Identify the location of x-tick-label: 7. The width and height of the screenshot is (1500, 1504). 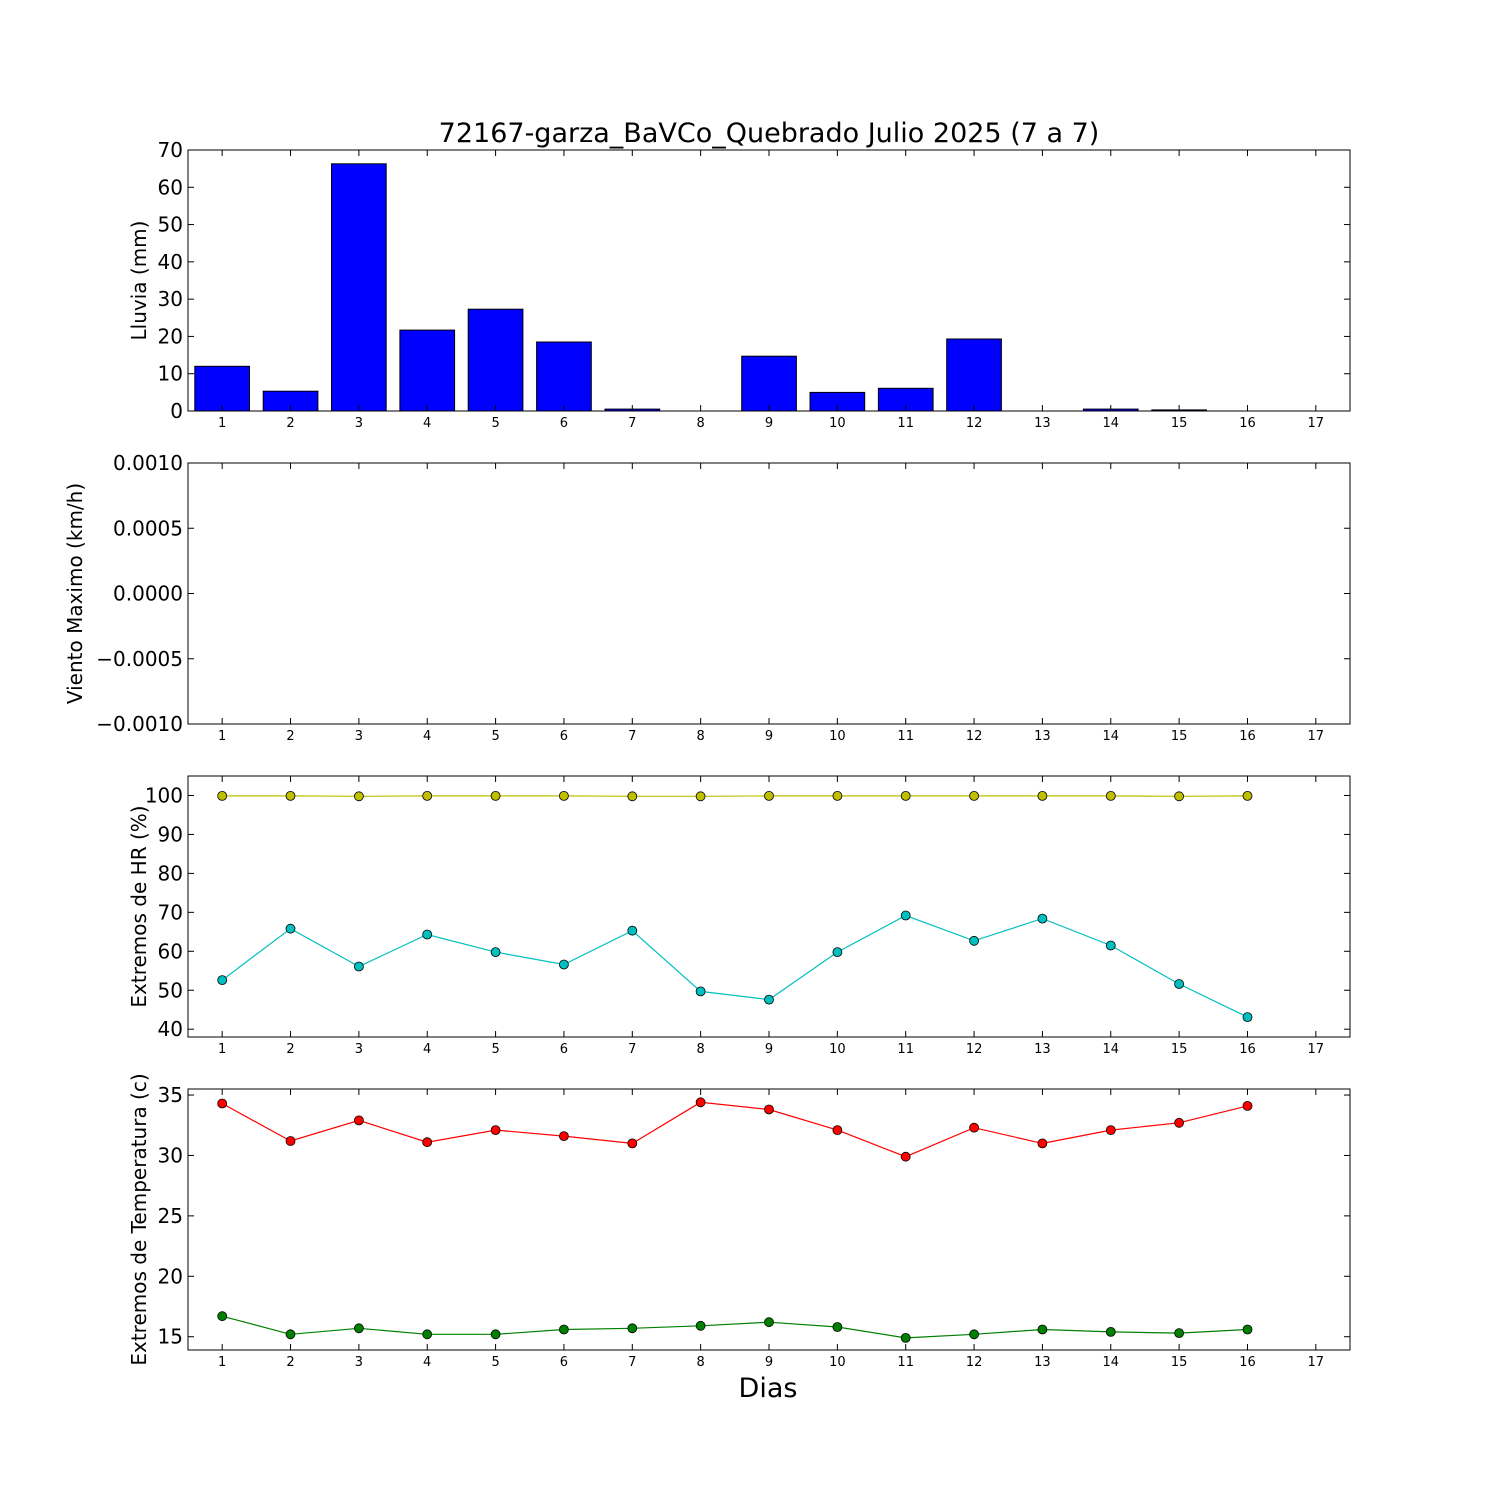
(632, 736).